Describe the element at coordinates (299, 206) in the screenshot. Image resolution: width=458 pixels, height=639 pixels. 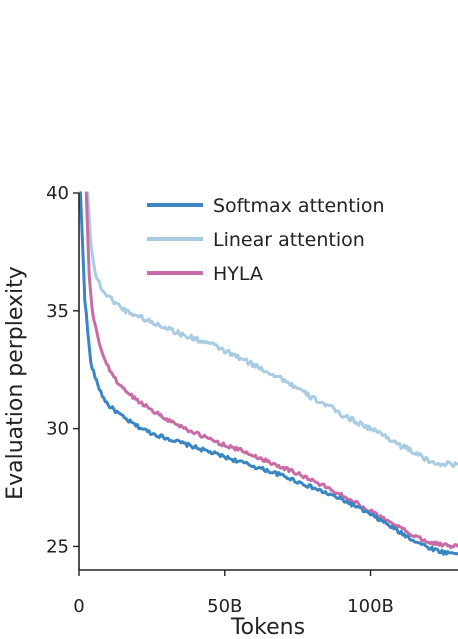
I see `legend-label: Softmax attention` at that location.